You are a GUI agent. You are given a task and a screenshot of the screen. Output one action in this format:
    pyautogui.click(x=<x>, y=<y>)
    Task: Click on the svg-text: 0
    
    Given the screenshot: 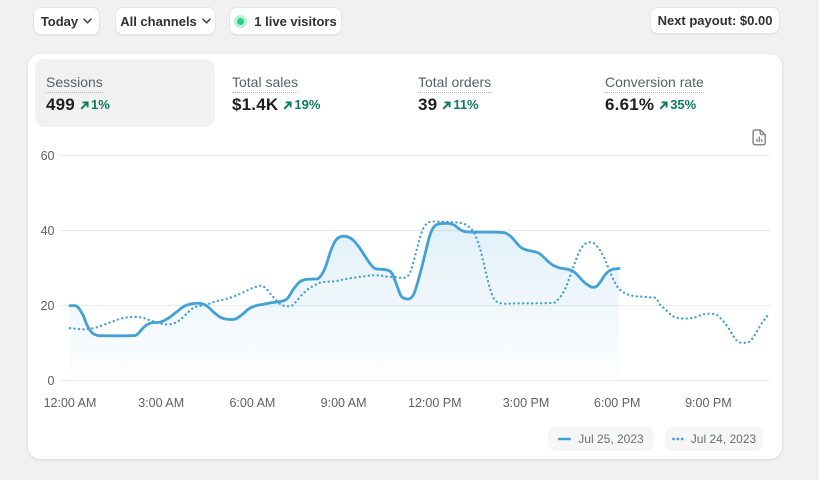 What is the action you would take?
    pyautogui.click(x=51, y=381)
    